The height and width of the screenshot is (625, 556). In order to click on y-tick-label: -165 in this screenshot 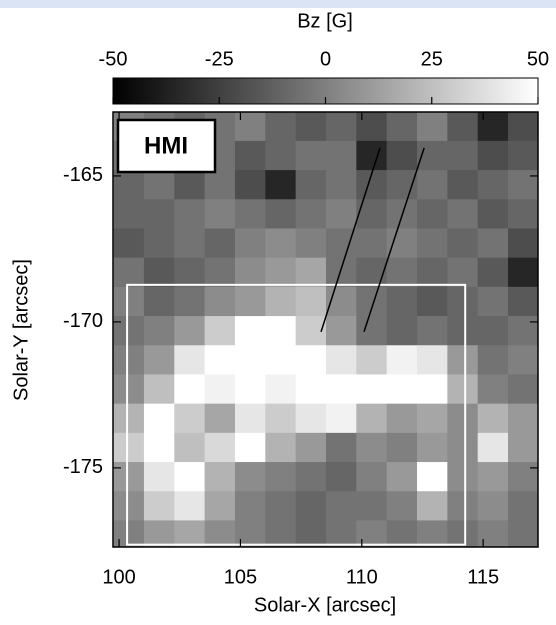, I will do `click(83, 175)`.